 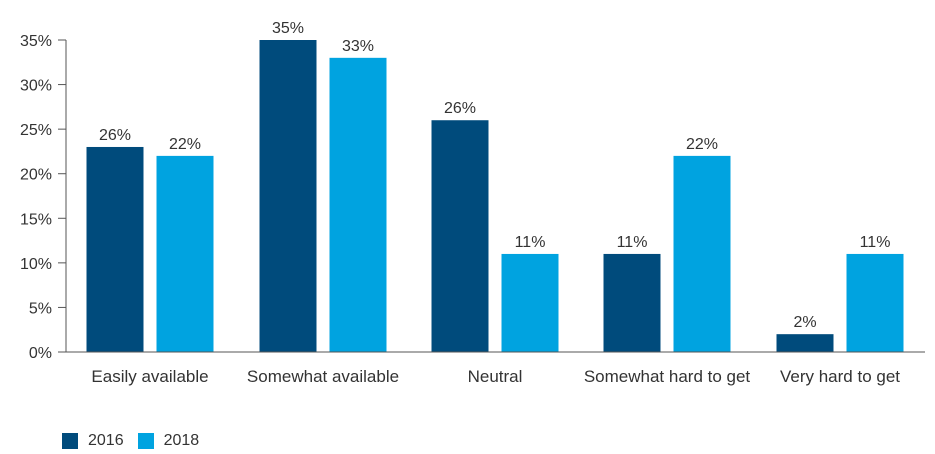 I want to click on y-tick-label: 30%, so click(x=36, y=86).